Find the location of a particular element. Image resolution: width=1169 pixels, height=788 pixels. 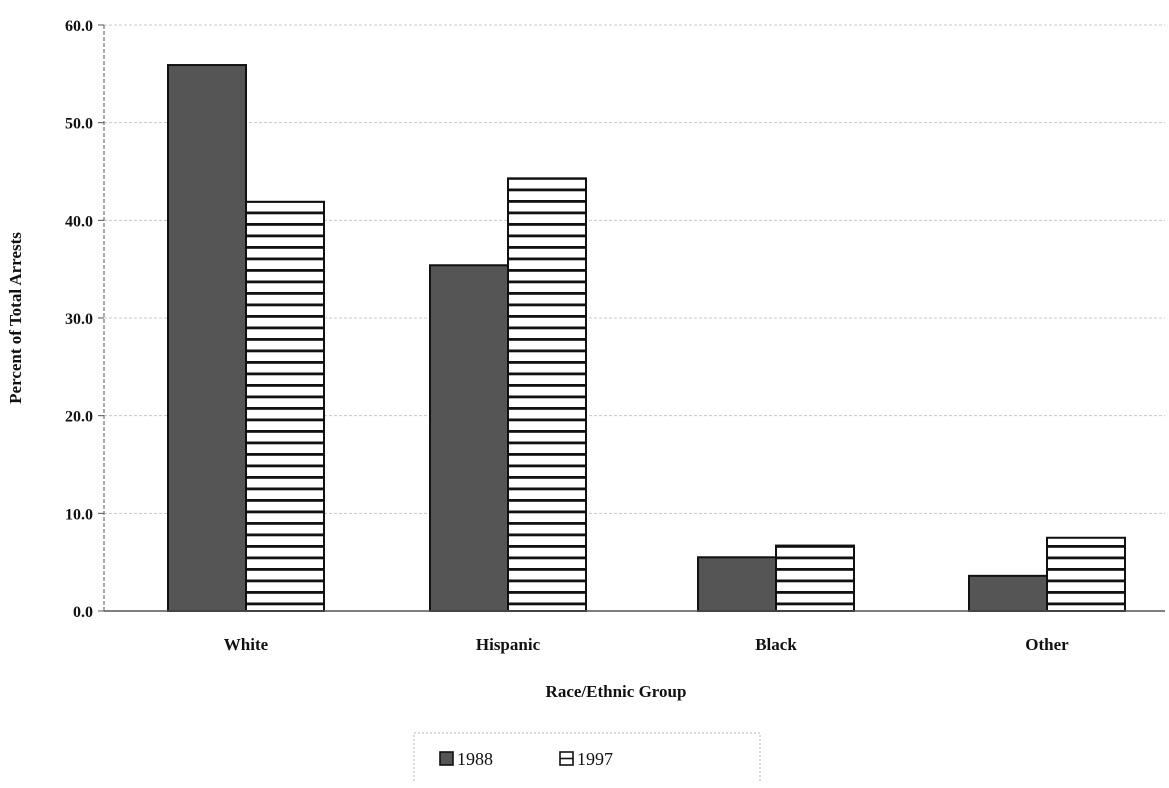

y-tick-label: 40.0 is located at coordinates (79, 221).